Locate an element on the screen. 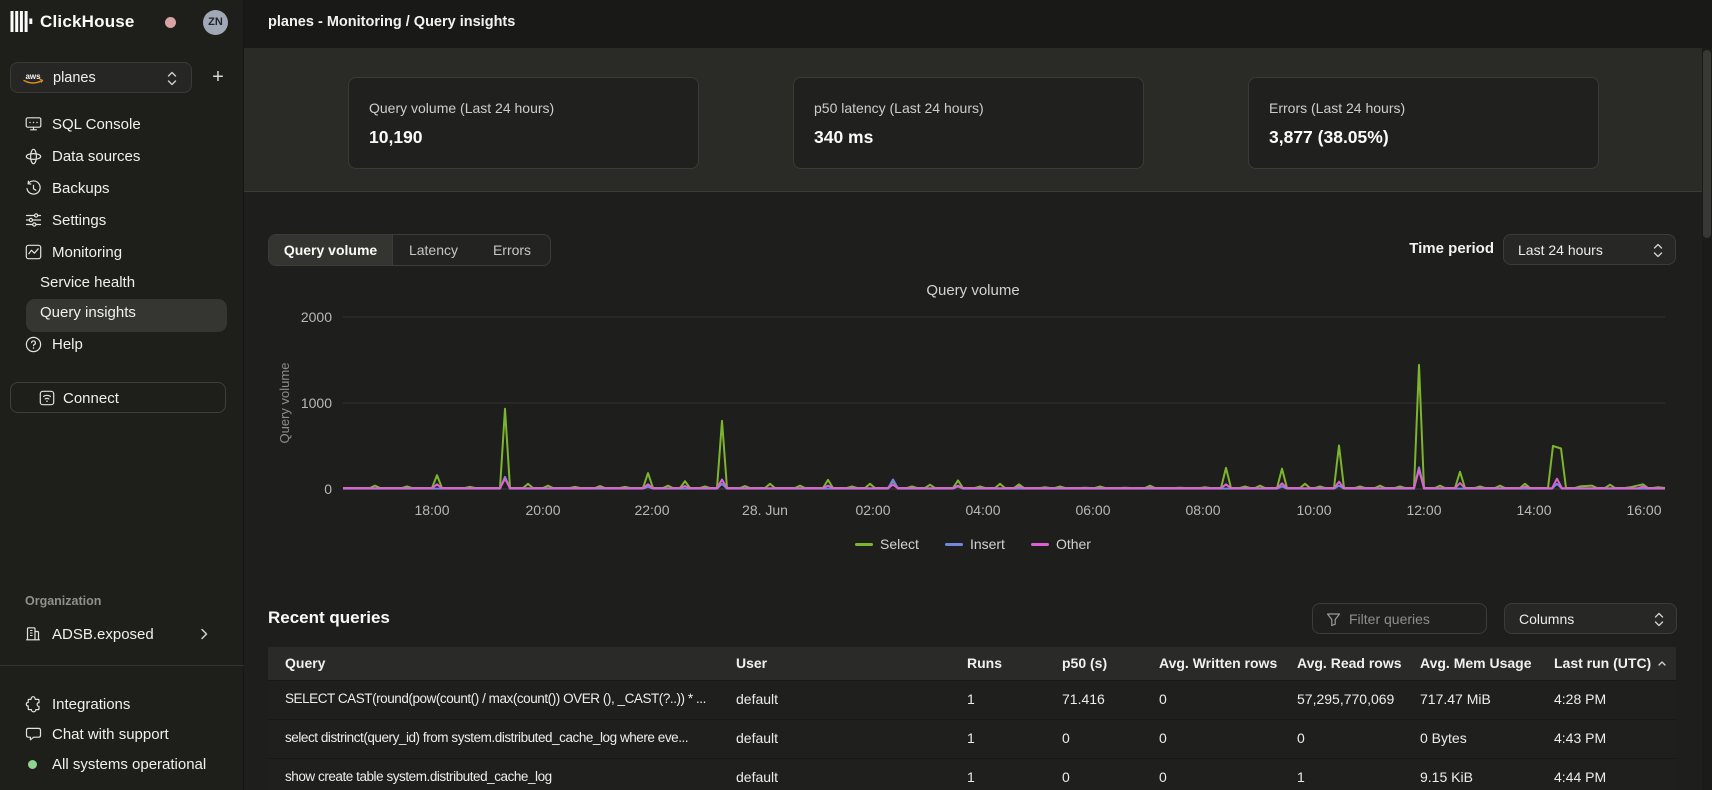 This screenshot has height=790, width=1712. svg-text: 04:00 is located at coordinates (982, 510).